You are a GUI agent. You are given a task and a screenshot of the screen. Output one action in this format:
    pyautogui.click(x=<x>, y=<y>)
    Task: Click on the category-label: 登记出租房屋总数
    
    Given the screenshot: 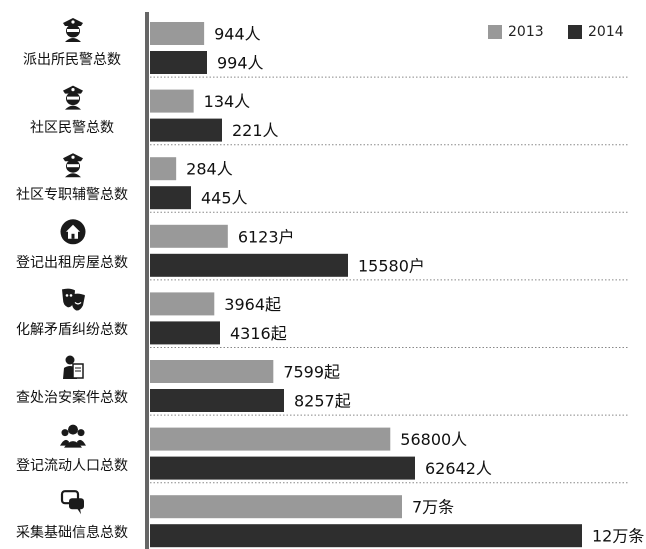 What is the action you would take?
    pyautogui.click(x=72, y=262)
    